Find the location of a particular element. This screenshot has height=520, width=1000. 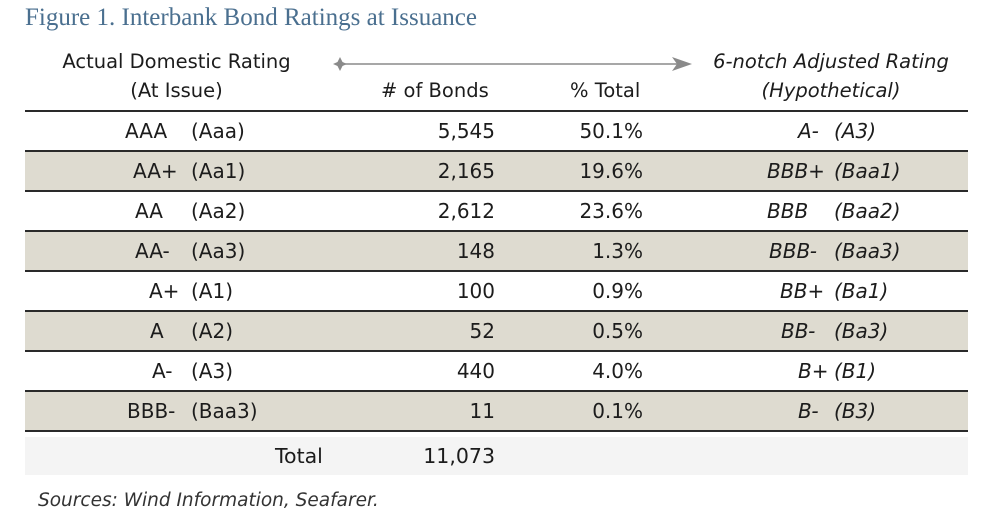

adjusted-moody: (B3) is located at coordinates (855, 411).